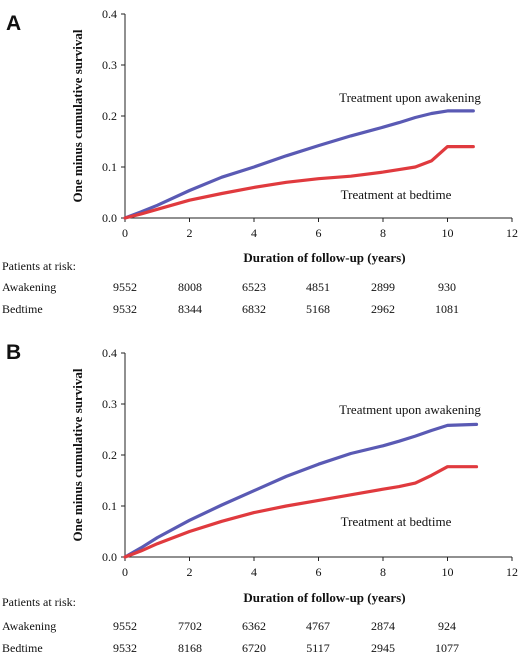  I want to click on risk-value: 7702, so click(190, 626).